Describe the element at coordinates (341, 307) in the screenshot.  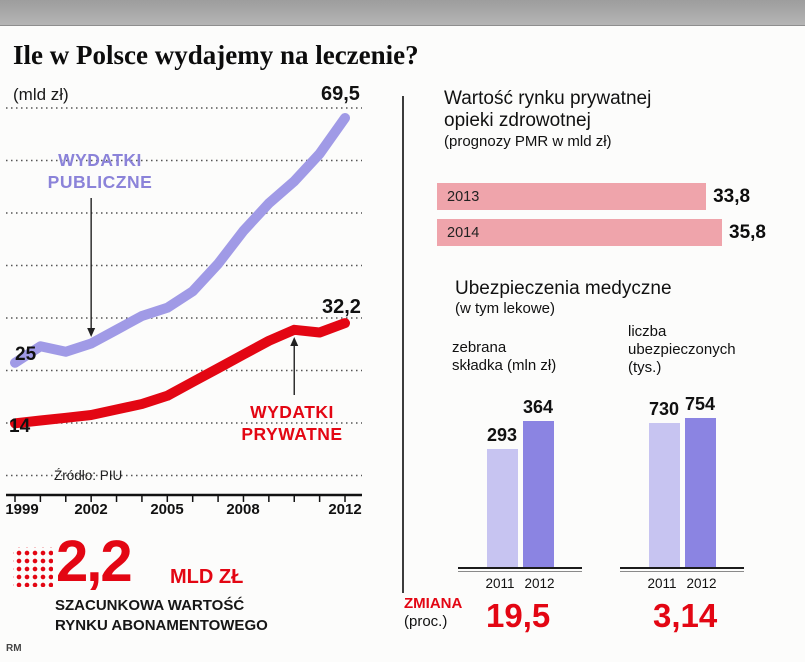
I see `private-end-value: 32,2` at that location.